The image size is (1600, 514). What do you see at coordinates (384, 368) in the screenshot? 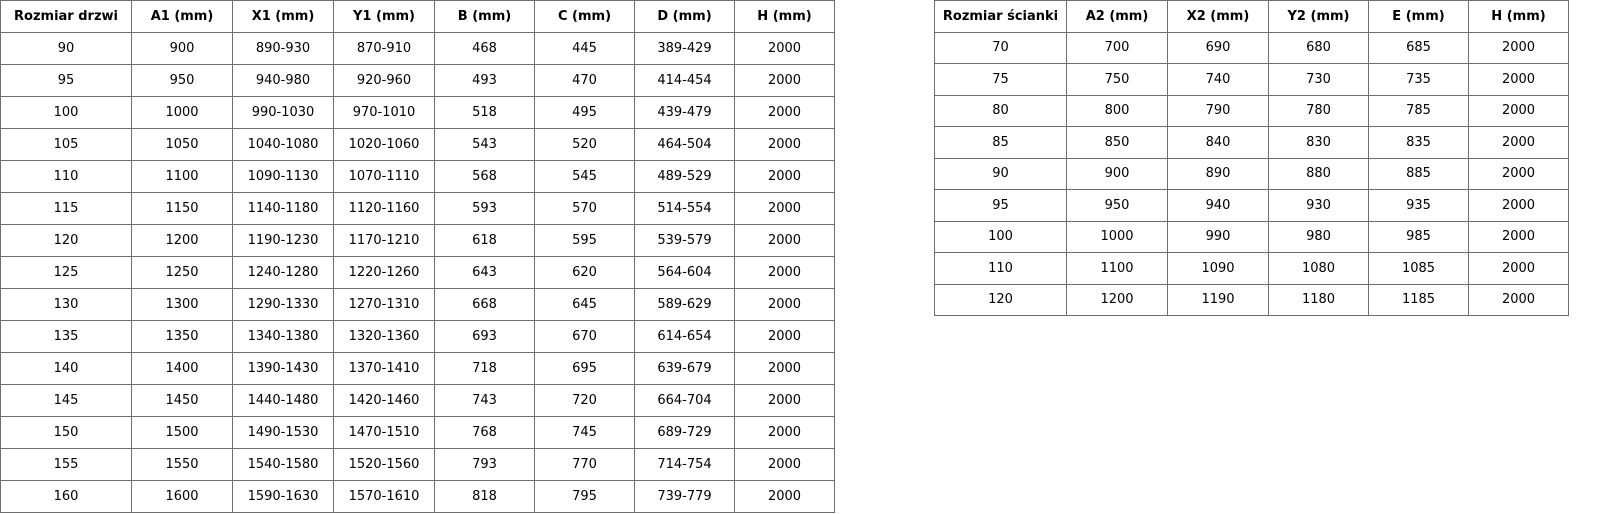
I see `table-cell: 1370-1410` at bounding box center [384, 368].